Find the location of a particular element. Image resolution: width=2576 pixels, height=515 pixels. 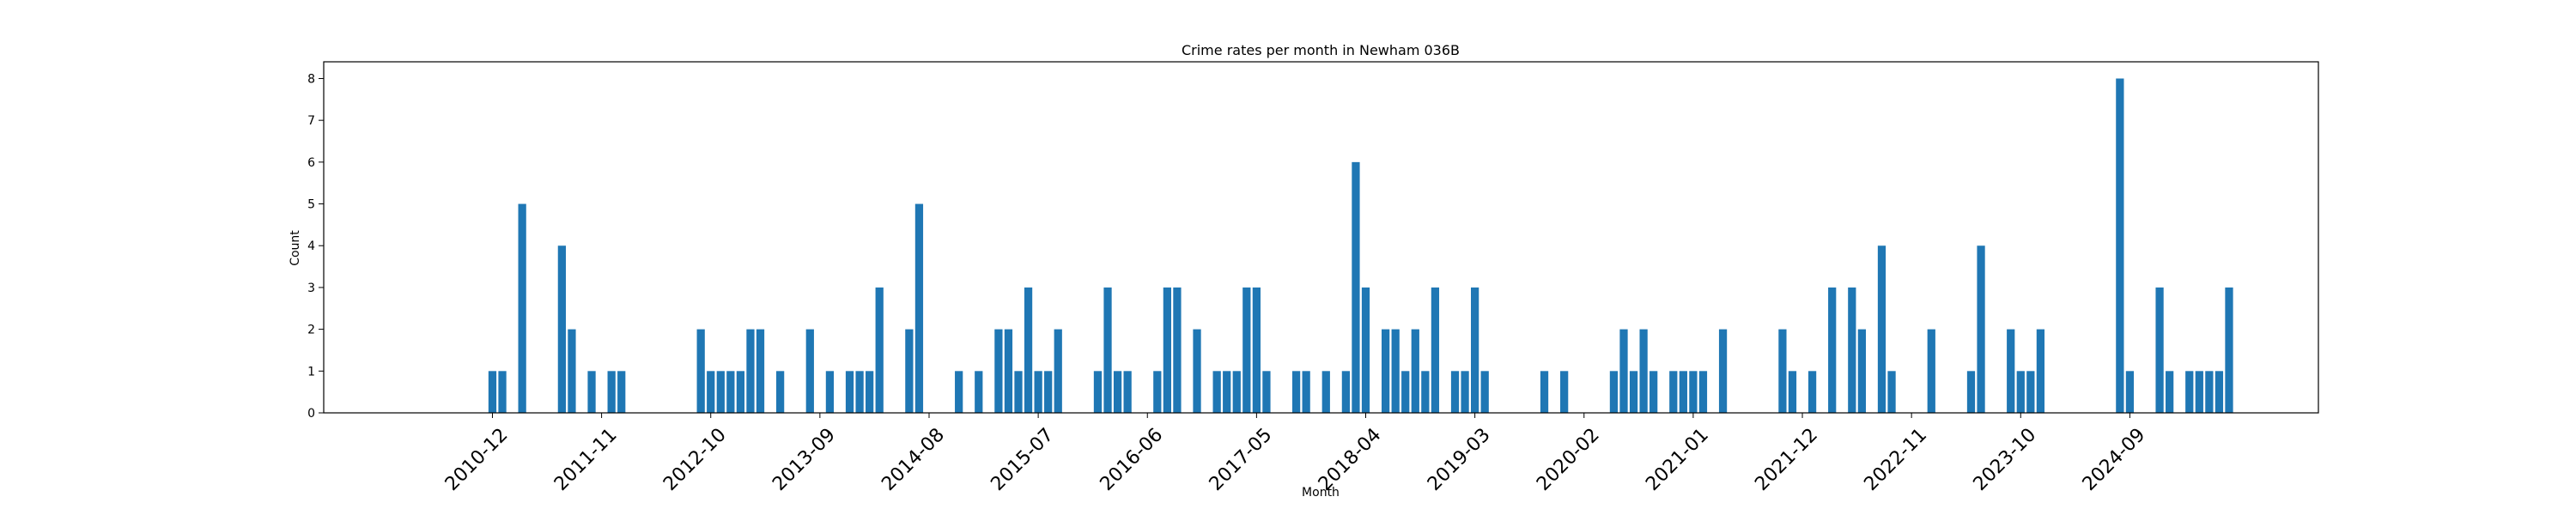

y-axis: 0 1 2 3 4 5 6 7 8 is located at coordinates (315, 246).